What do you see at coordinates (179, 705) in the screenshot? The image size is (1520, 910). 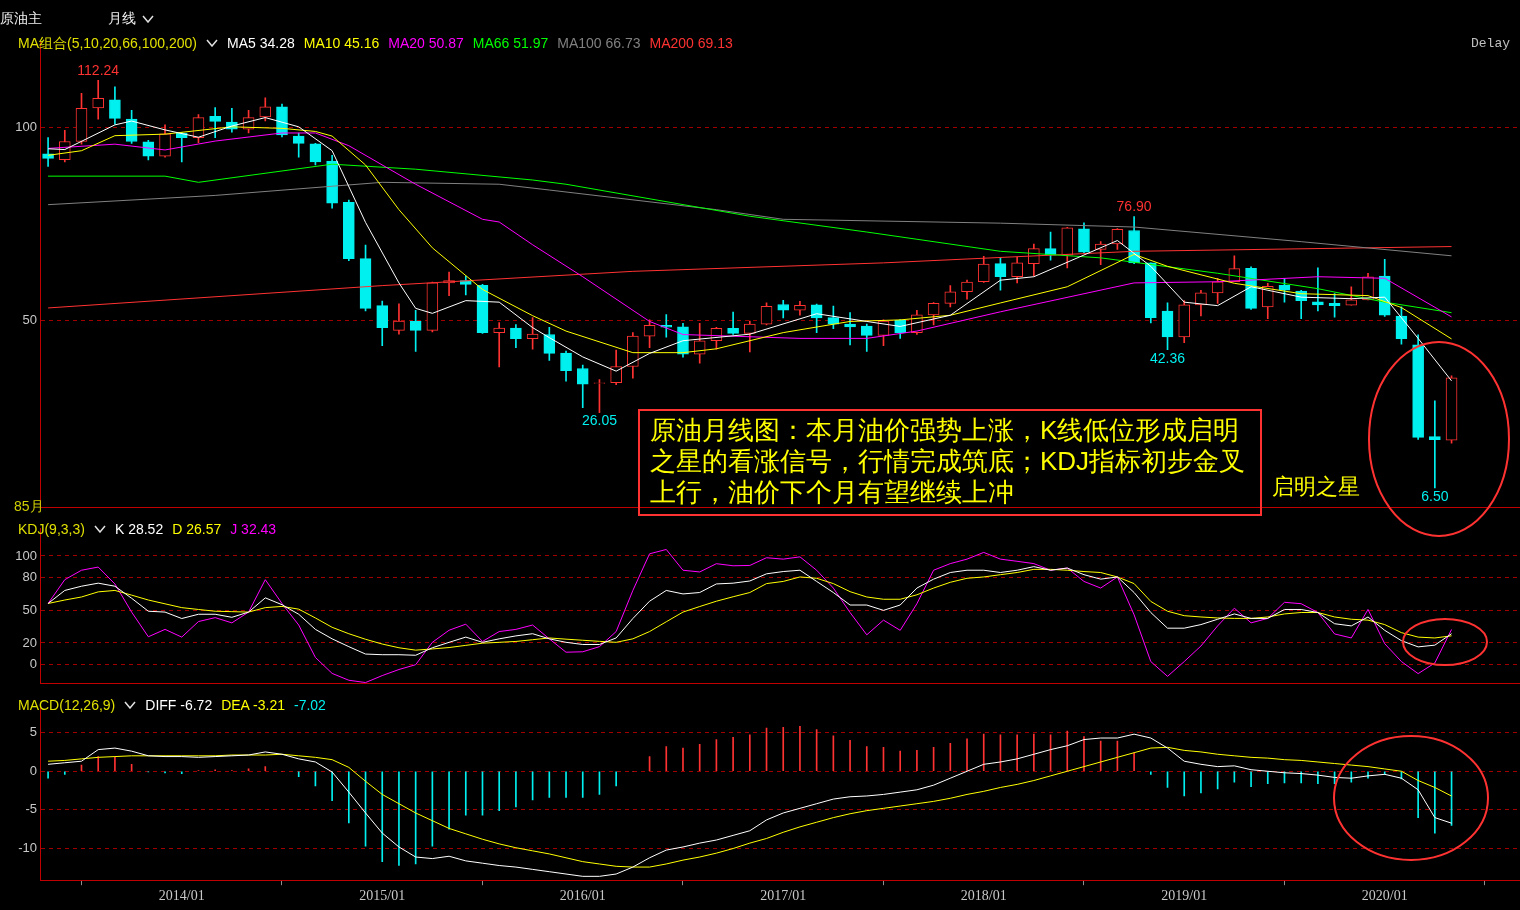 I see `text: DIFF -6.72` at bounding box center [179, 705].